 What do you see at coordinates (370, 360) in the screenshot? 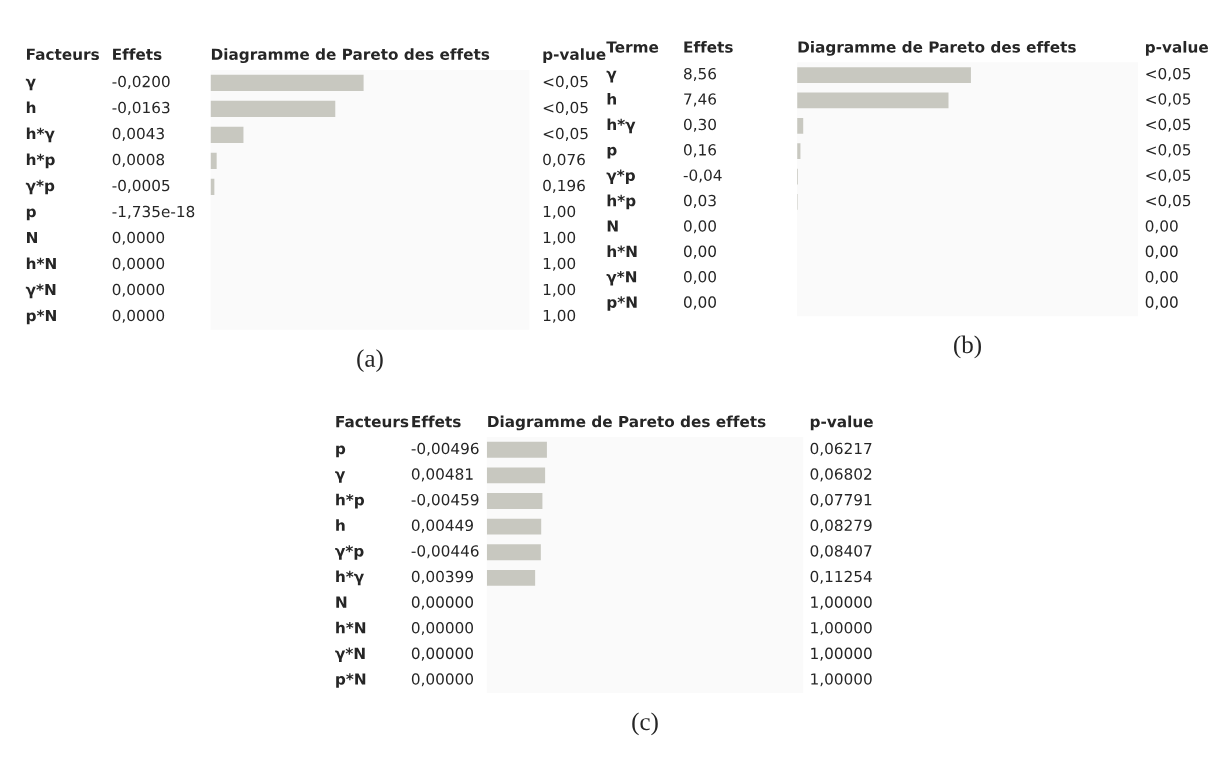
I see `x-axis-title: (a)` at bounding box center [370, 360].